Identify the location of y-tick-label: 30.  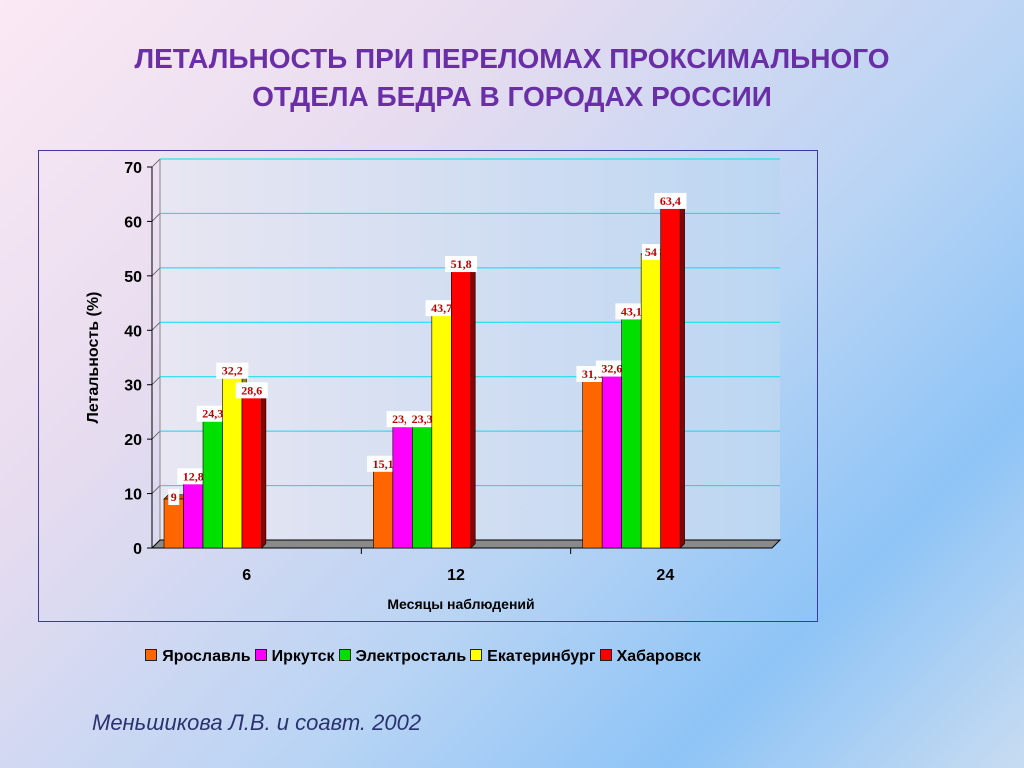
(133, 386).